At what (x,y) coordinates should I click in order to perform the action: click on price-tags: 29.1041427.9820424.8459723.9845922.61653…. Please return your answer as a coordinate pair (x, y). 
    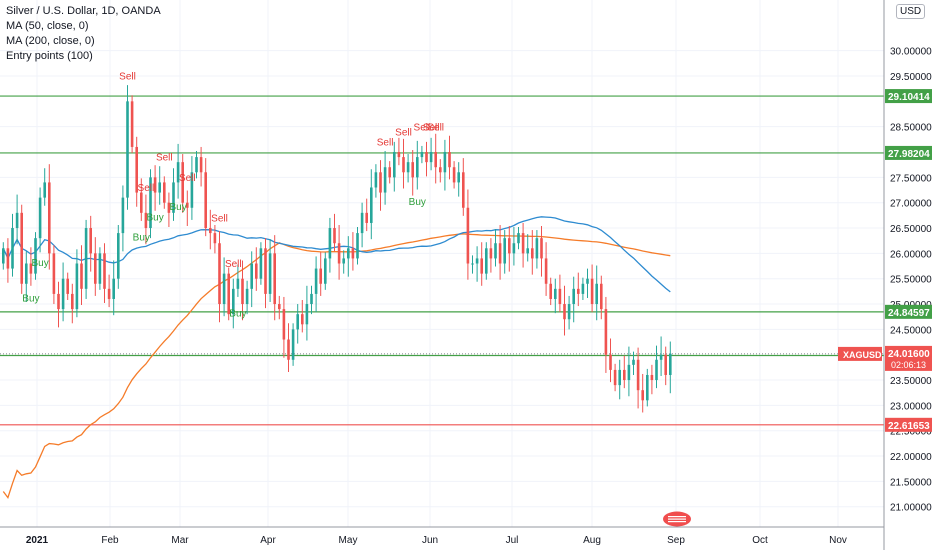
    Looking at the image, I should click on (885, 260).